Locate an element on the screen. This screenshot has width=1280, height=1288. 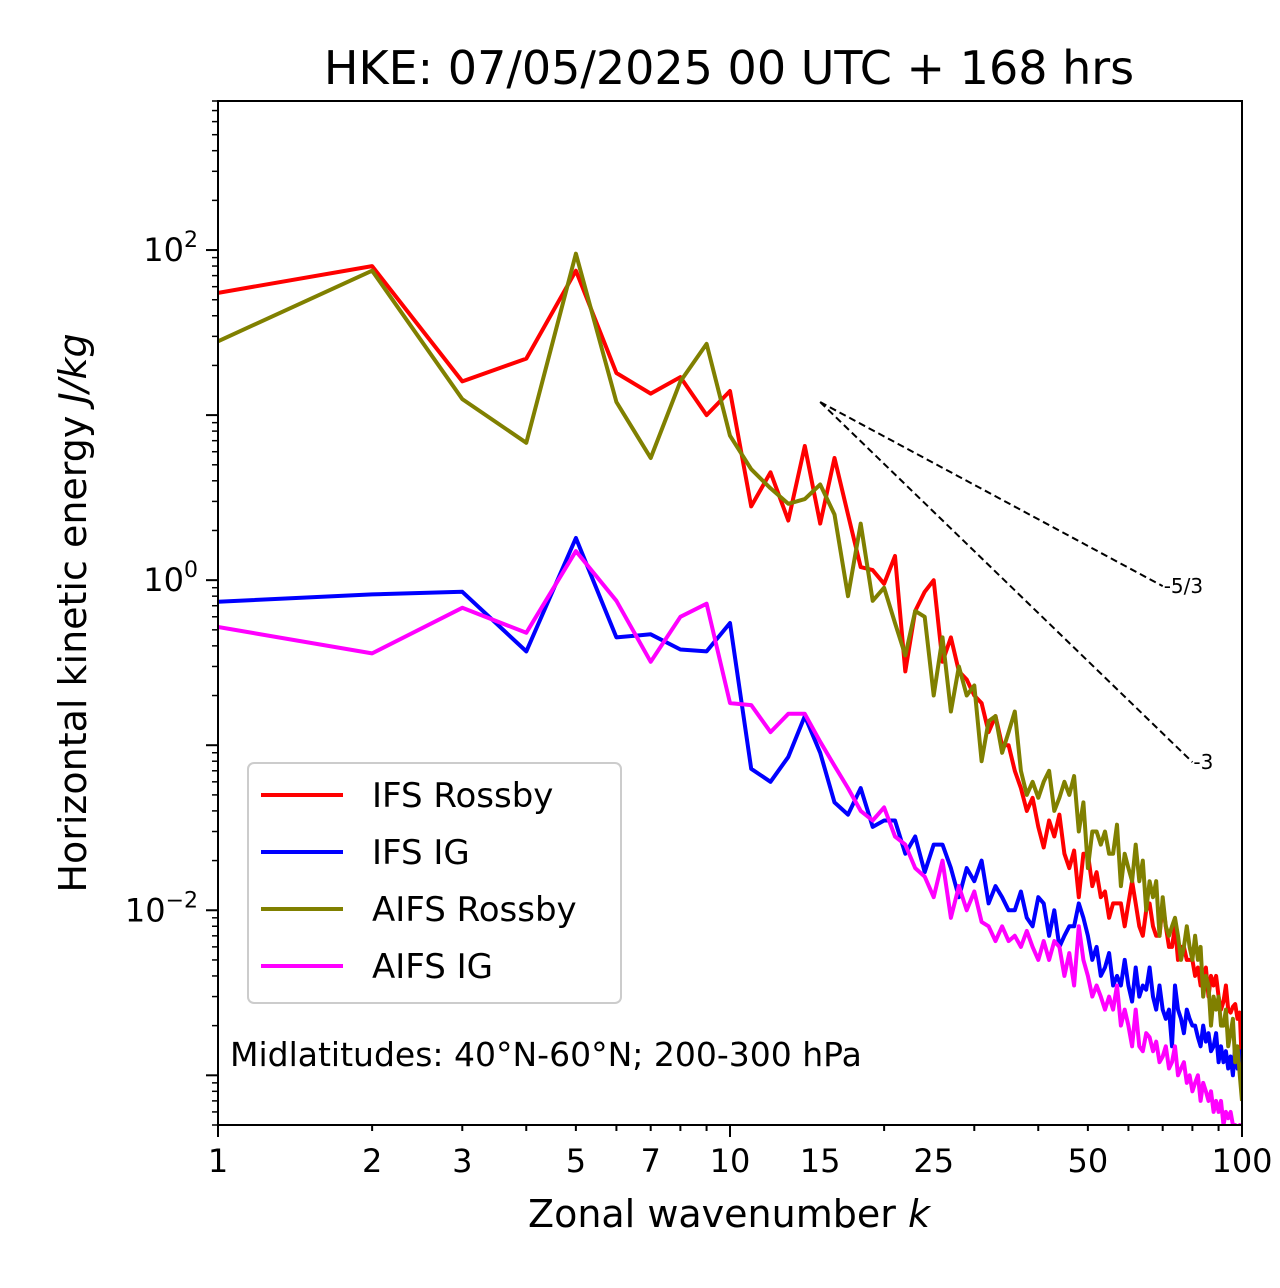
x-axis-ticks: 1 2 3 5 7 10 15 25 50 100 is located at coordinates (740, 1152).